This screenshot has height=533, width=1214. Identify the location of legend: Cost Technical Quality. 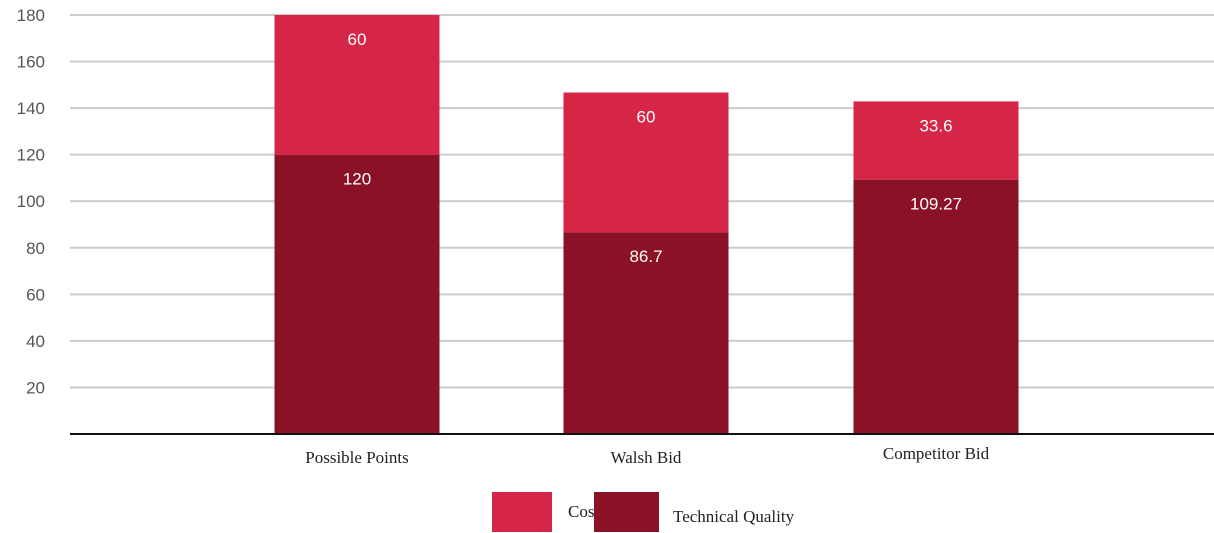
(643, 512).